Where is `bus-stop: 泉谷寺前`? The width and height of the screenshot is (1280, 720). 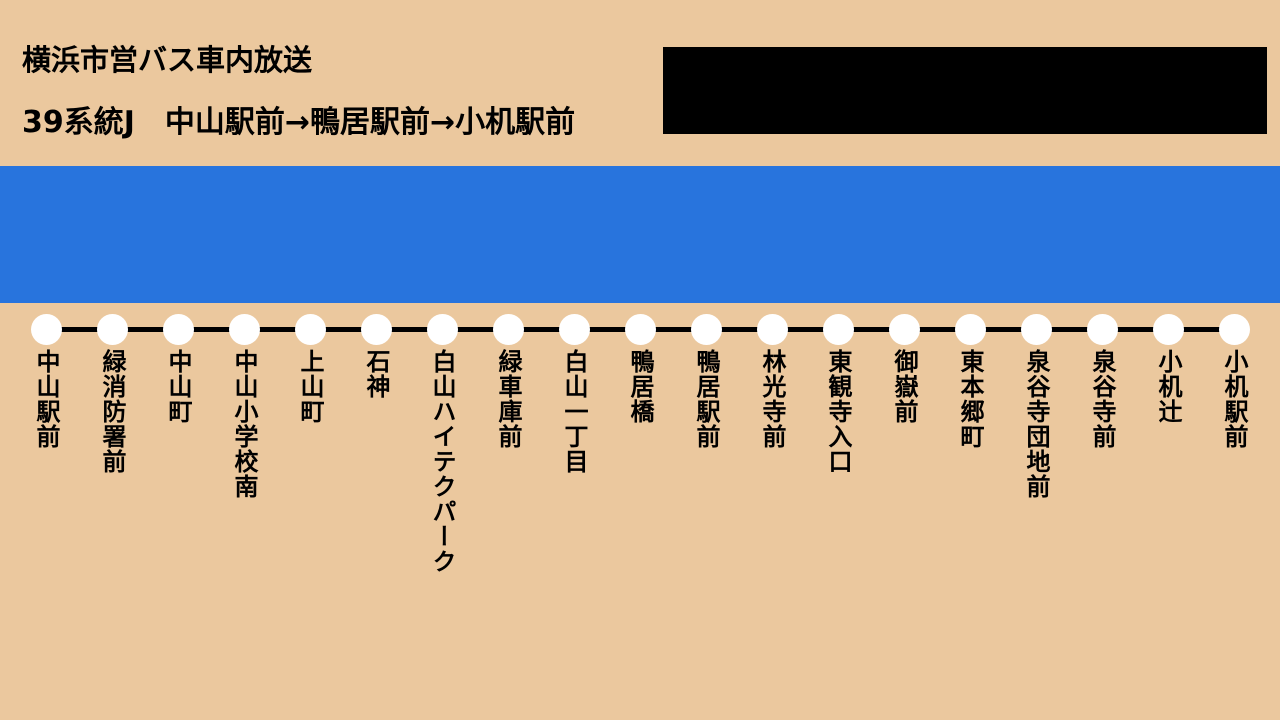 bus-stop: 泉谷寺前 is located at coordinates (1102, 381).